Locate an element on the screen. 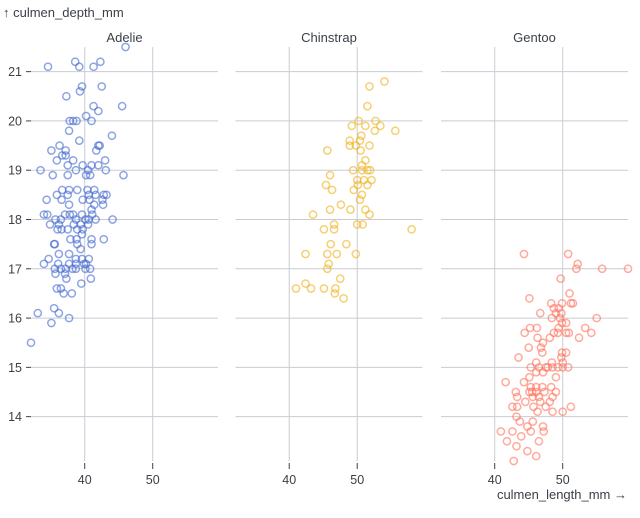 The width and height of the screenshot is (640, 518). y-tick-label: 20 is located at coordinates (15, 121).